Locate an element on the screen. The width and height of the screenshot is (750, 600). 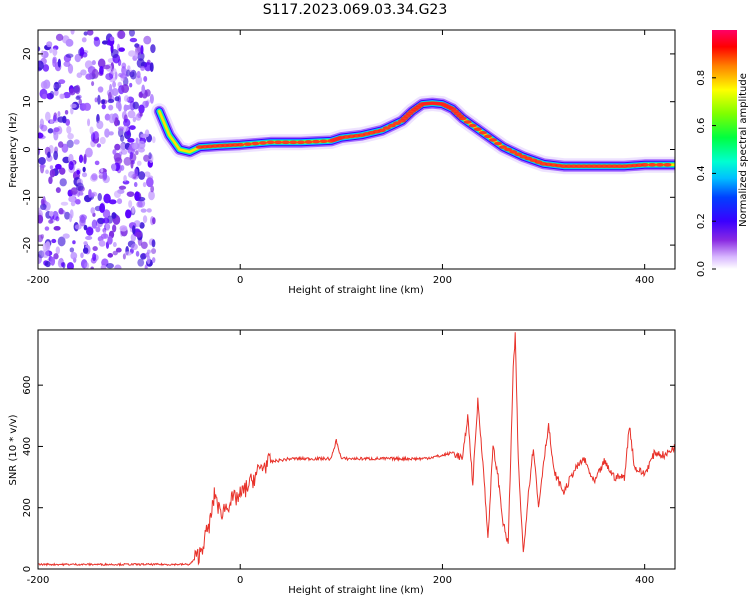
x-tick-label: 400 is located at coordinates (644, 580).